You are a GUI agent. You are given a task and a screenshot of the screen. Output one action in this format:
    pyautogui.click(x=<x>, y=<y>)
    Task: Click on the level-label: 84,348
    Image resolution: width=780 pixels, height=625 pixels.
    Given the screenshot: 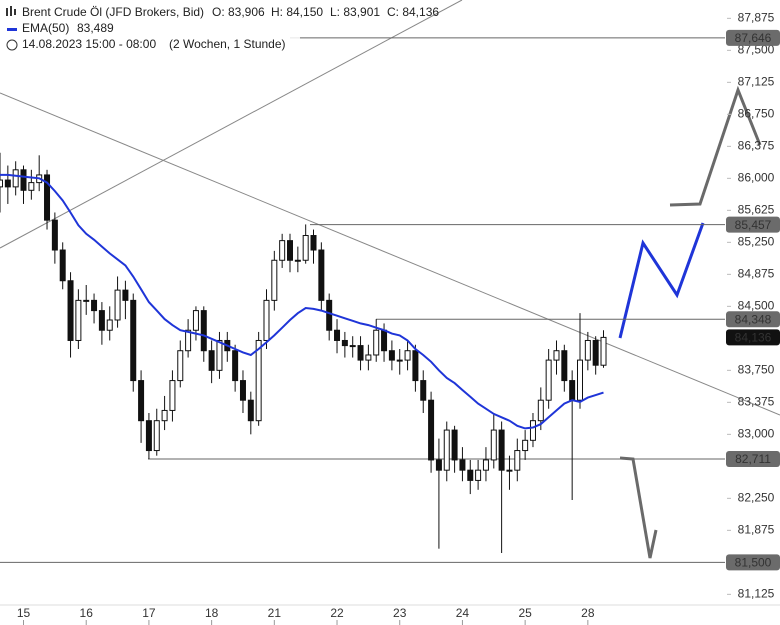 What is the action you would take?
    pyautogui.click(x=753, y=319)
    